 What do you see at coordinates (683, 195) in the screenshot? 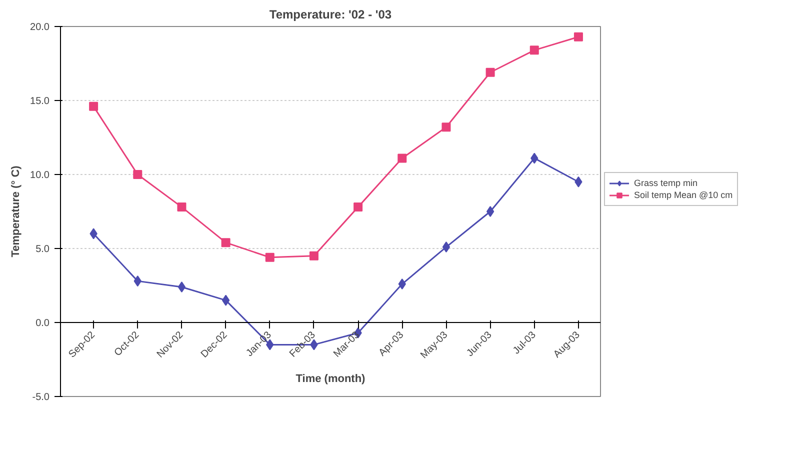
I see `legend-label: Soil temp Mean @10 cm` at bounding box center [683, 195].